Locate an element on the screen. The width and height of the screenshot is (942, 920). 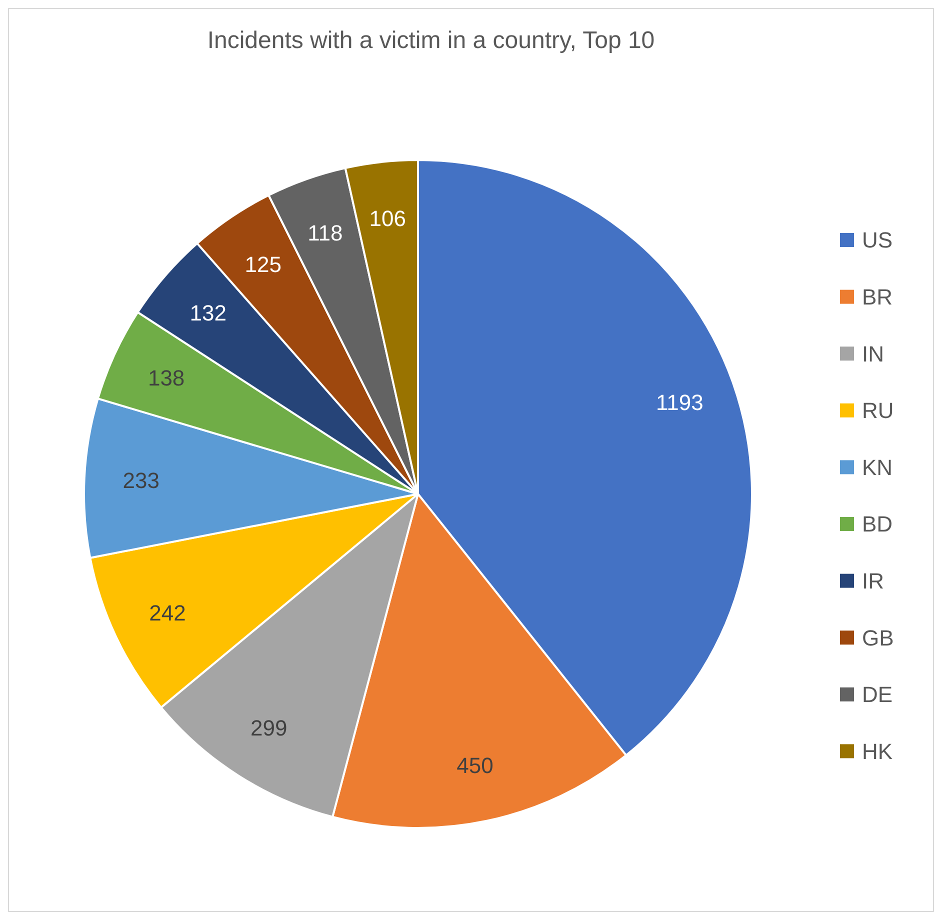
chart-title: Incidents with a victim in a country, Top 10 is located at coordinates (431, 40).